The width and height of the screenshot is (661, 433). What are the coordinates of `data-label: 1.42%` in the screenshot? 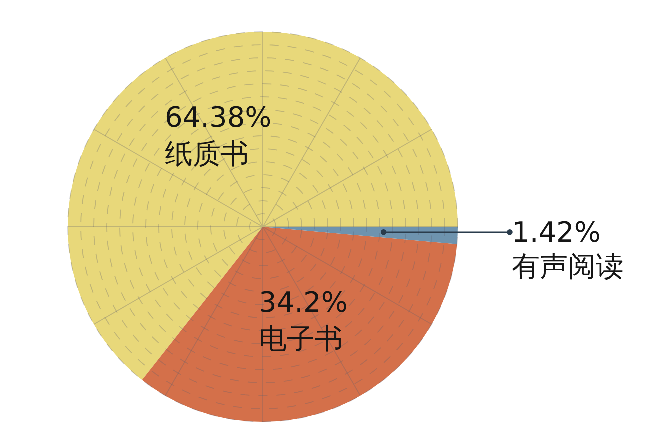 It's located at (556, 232).